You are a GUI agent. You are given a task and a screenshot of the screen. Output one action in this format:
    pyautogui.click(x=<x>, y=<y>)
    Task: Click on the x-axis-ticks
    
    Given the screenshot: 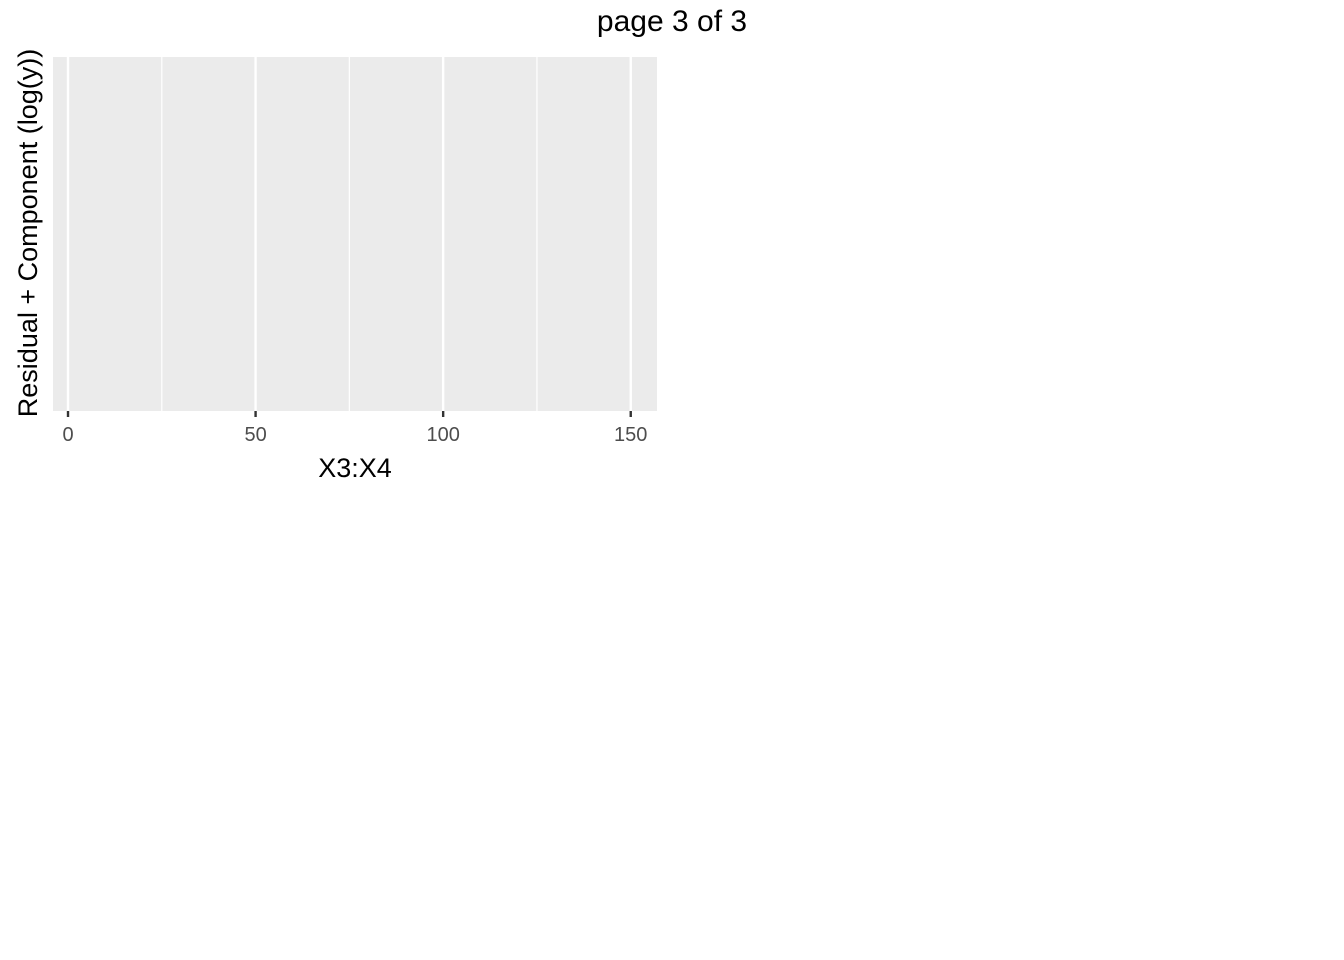 What is the action you would take?
    pyautogui.click(x=349, y=414)
    